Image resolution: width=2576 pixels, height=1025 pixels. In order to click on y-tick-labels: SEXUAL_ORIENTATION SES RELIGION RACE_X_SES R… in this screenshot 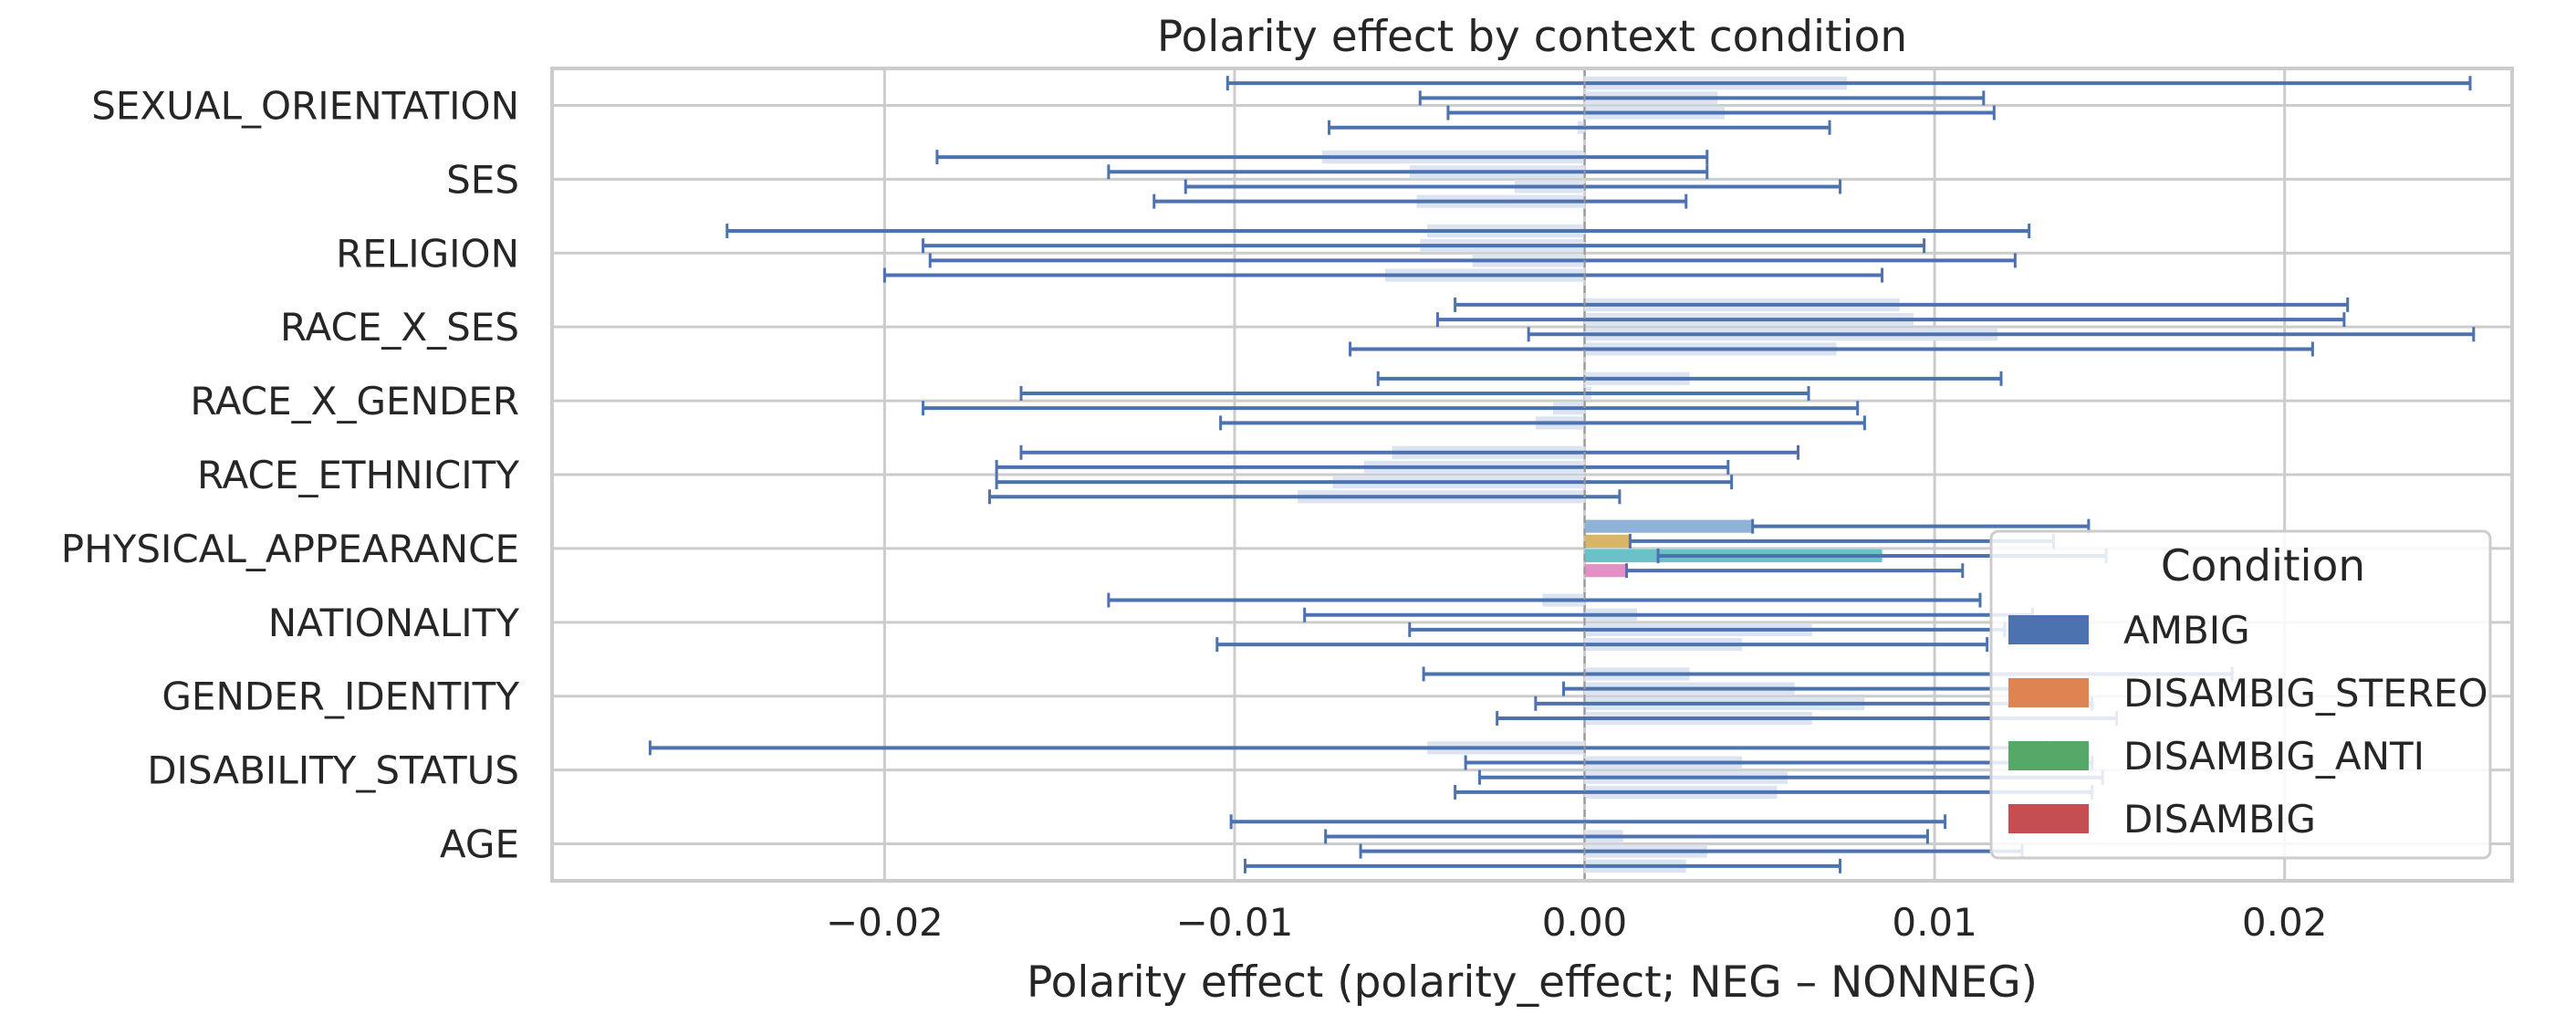, I will do `click(290, 474)`.